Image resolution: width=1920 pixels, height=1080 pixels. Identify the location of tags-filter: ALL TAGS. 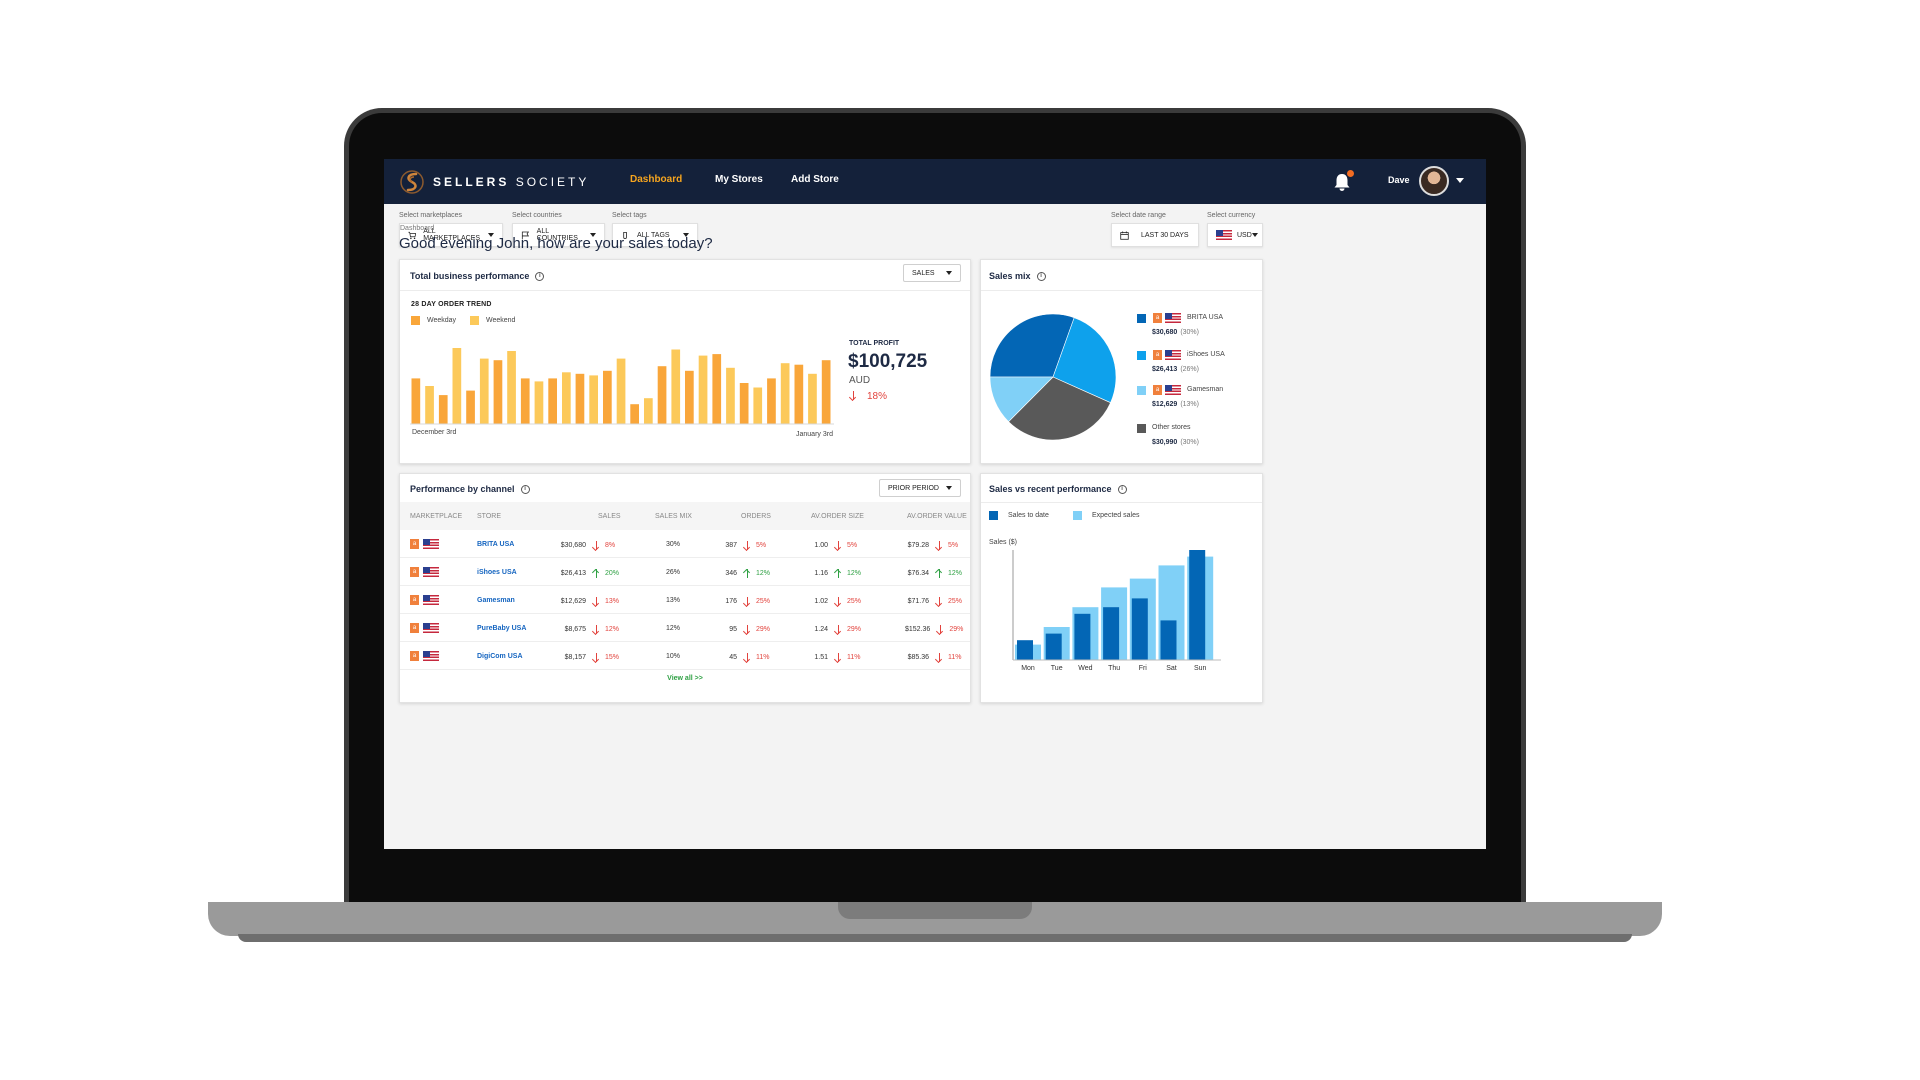
(655, 235).